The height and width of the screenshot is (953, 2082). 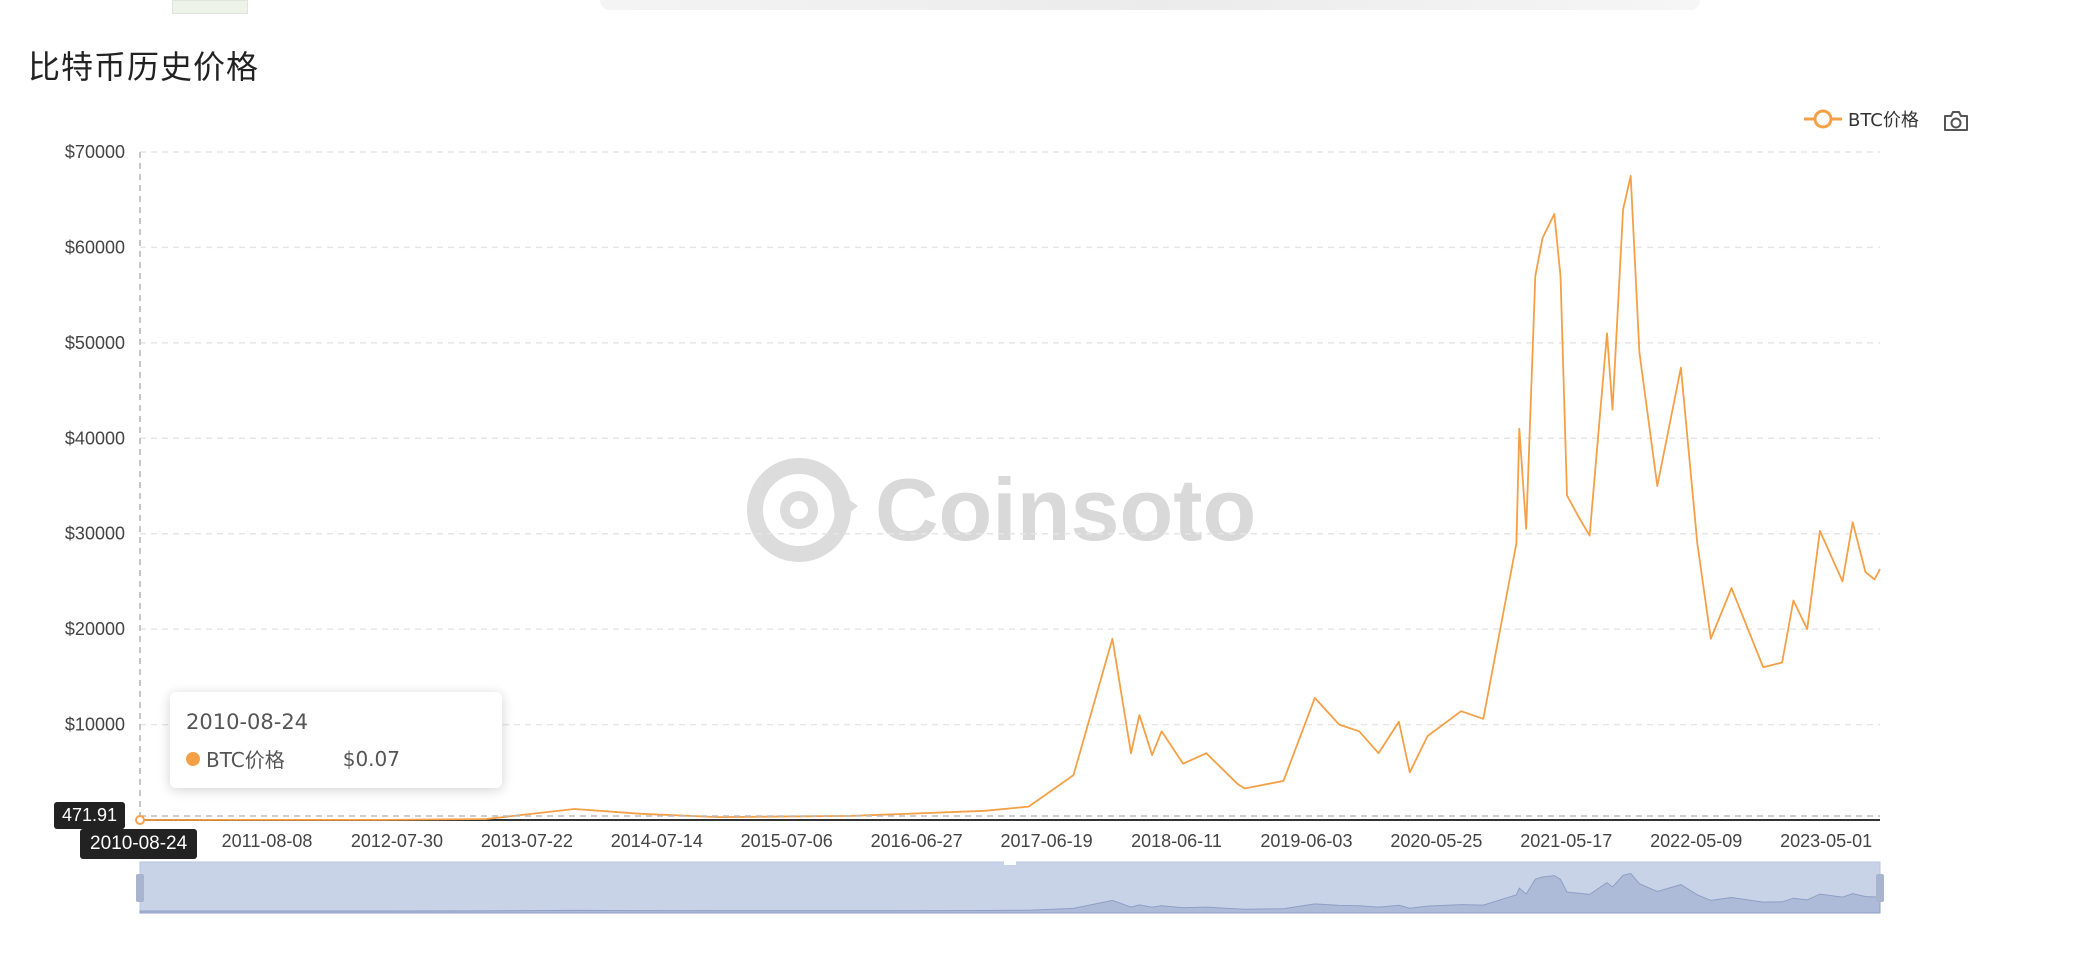 What do you see at coordinates (657, 841) in the screenshot?
I see `x-tick-label: 2014-07-14` at bounding box center [657, 841].